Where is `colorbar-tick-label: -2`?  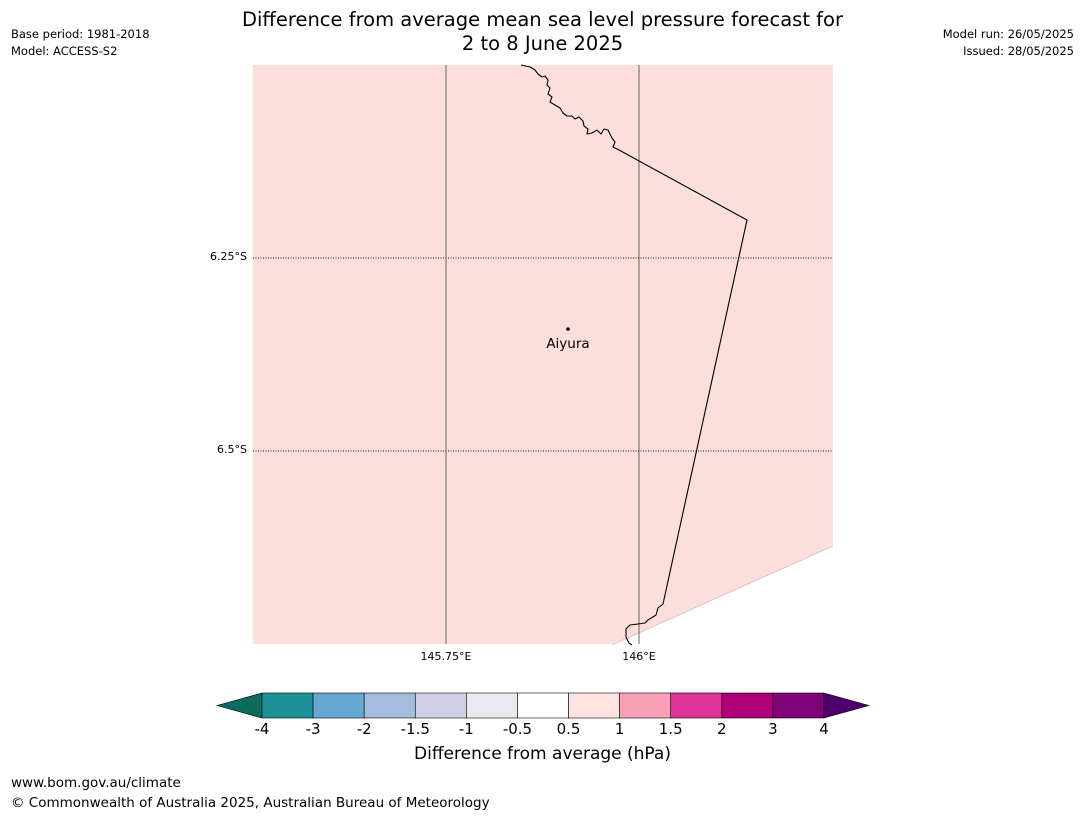 colorbar-tick-label: -2 is located at coordinates (364, 729).